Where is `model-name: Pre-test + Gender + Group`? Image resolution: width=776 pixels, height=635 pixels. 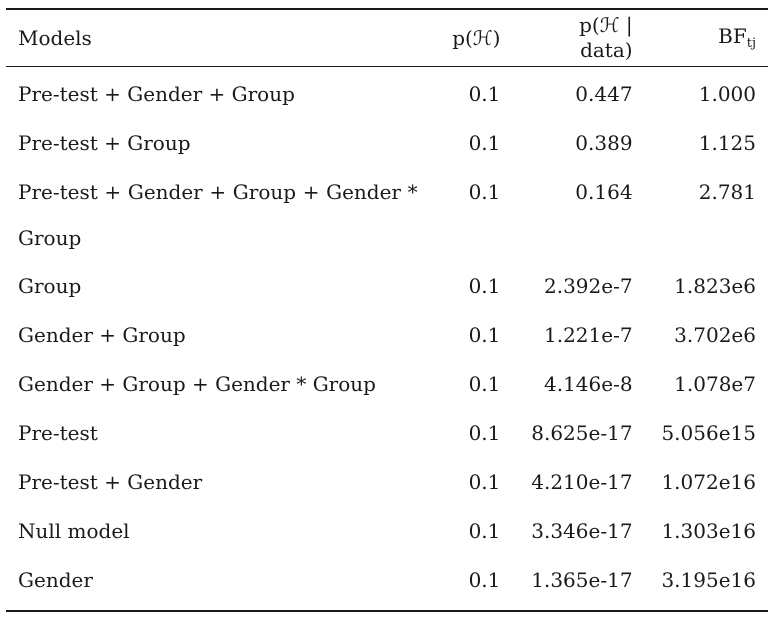
model-name: Pre-test + Gender + Group is located at coordinates (156, 94).